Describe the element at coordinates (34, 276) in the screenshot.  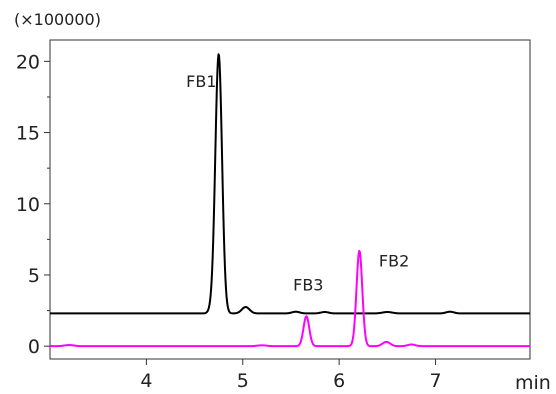
I see `y-tick-label: 5` at that location.